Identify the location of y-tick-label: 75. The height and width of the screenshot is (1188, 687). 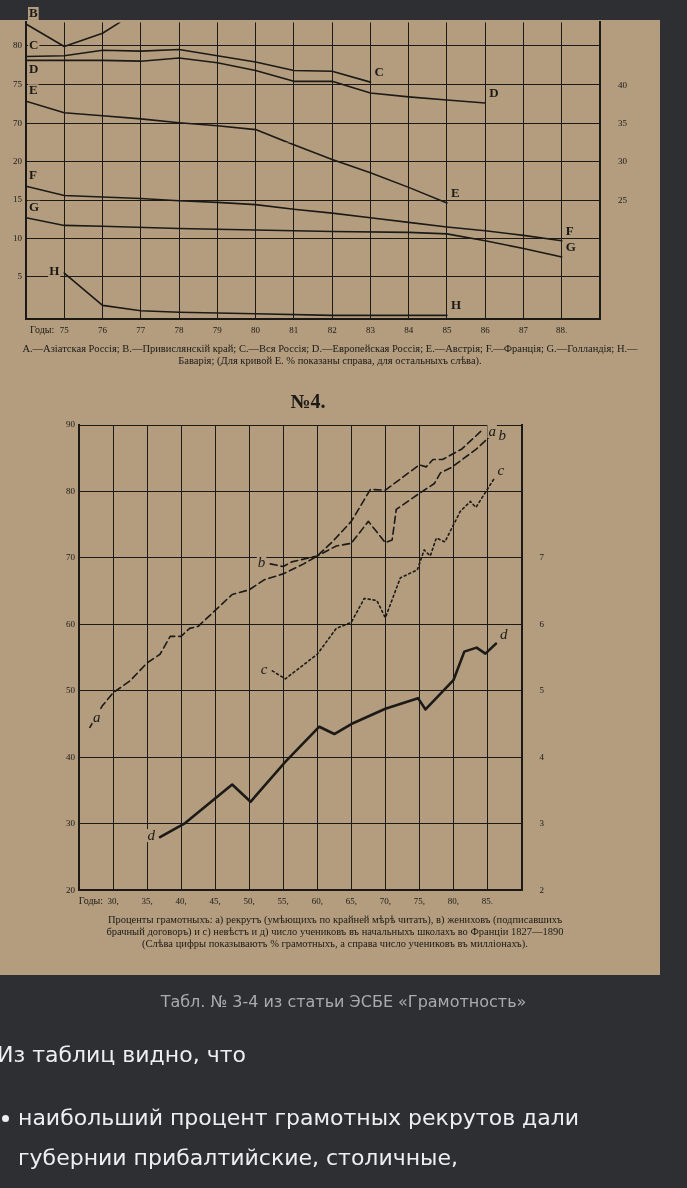
(18, 83).